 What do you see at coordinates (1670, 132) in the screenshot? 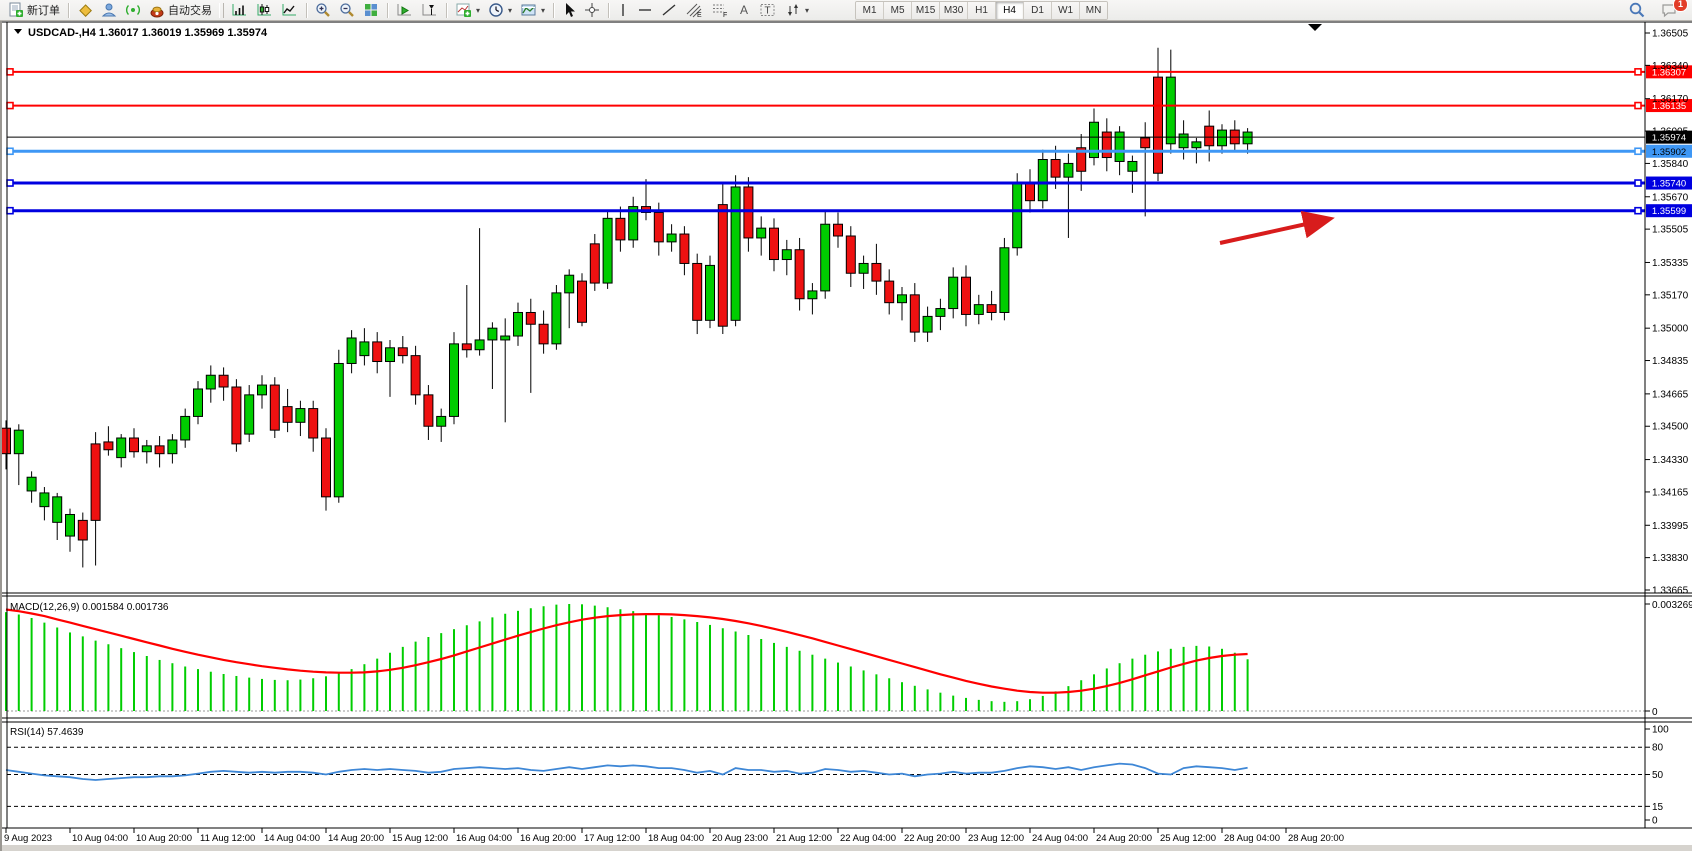
I see `price-tick-label: 1.36005` at bounding box center [1670, 132].